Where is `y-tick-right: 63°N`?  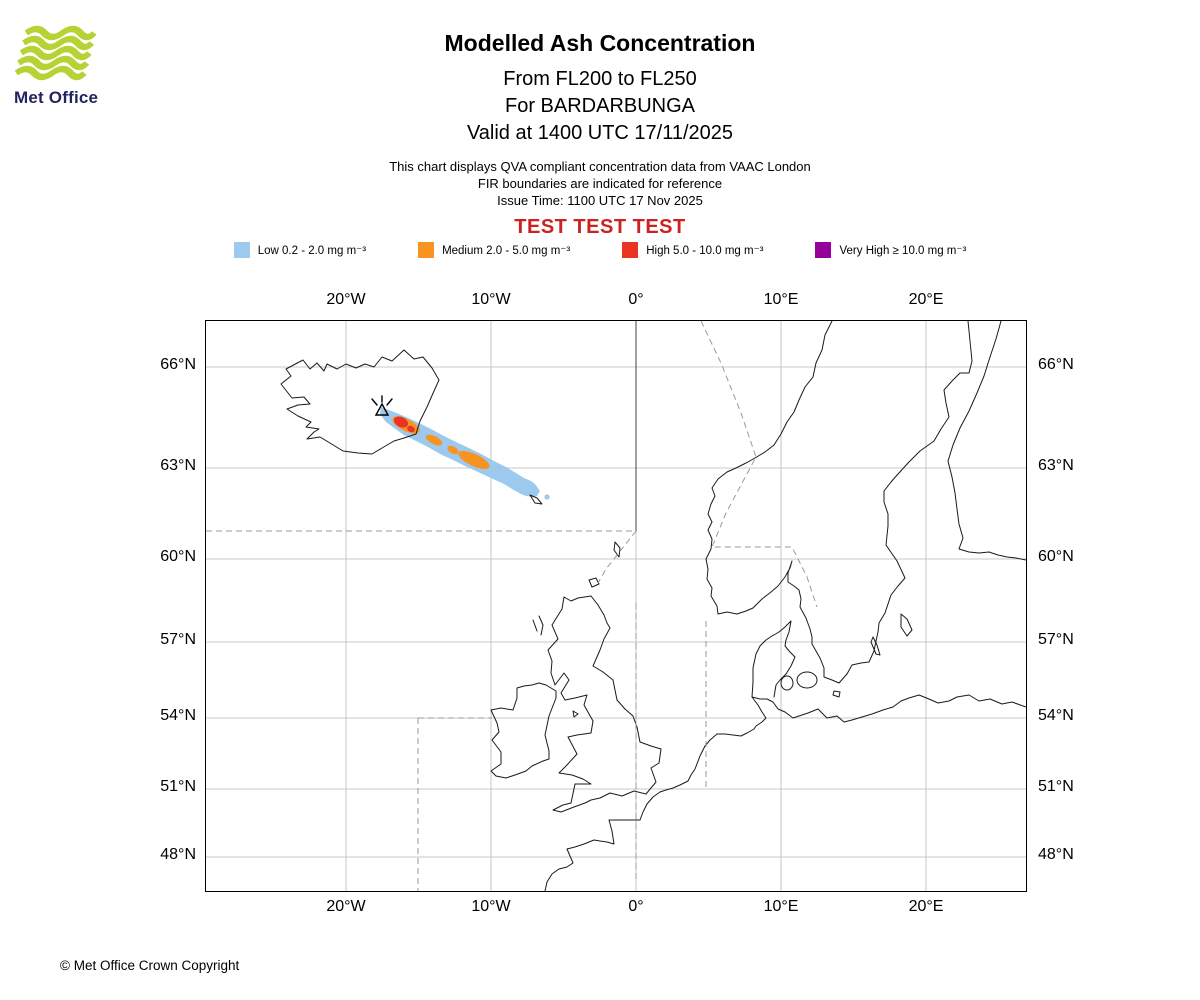 y-tick-right: 63°N is located at coordinates (1056, 465).